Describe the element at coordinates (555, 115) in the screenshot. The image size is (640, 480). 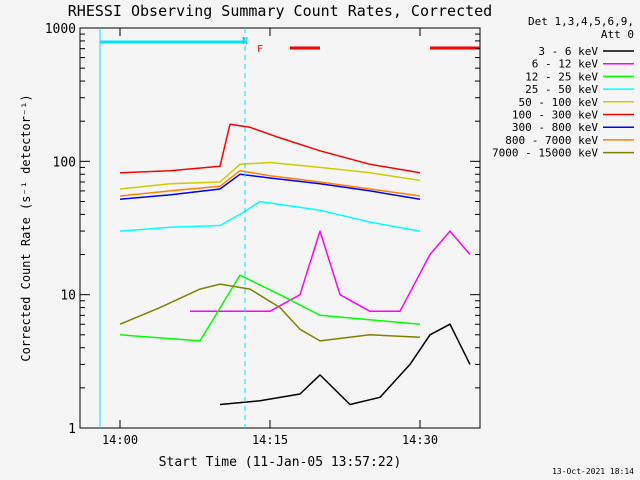
I see `legend-label-100-300-kev: 100 - 300 keV` at that location.